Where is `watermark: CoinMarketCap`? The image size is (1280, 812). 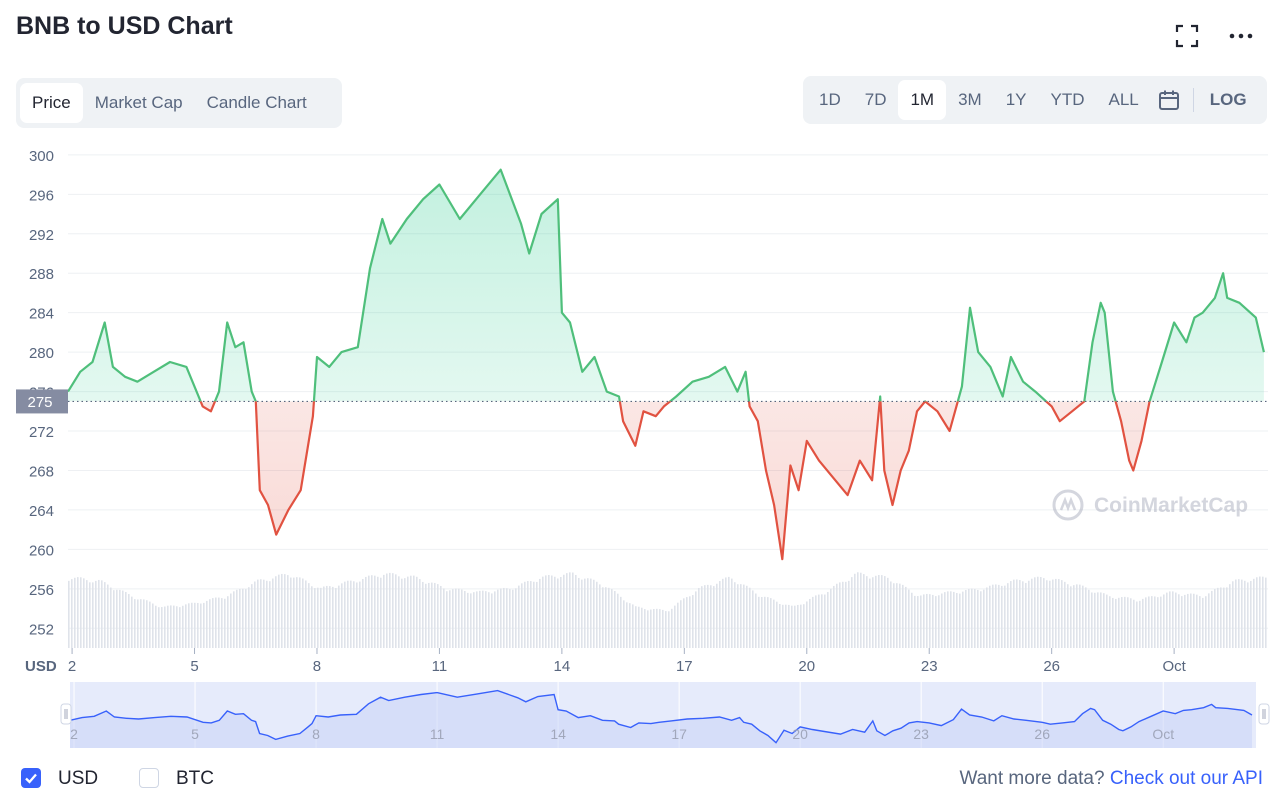 watermark: CoinMarketCap is located at coordinates (1150, 505).